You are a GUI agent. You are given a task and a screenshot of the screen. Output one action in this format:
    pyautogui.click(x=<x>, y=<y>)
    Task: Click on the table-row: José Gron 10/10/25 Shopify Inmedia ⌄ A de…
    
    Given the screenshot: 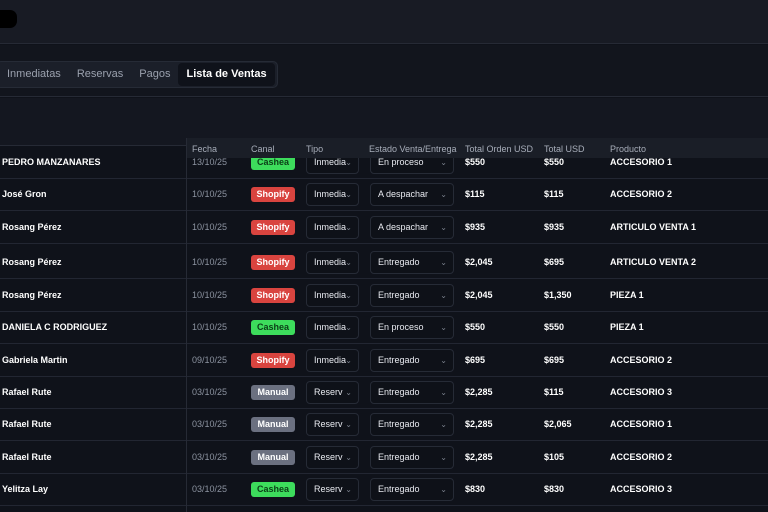 What is the action you would take?
    pyautogui.click(x=384, y=194)
    